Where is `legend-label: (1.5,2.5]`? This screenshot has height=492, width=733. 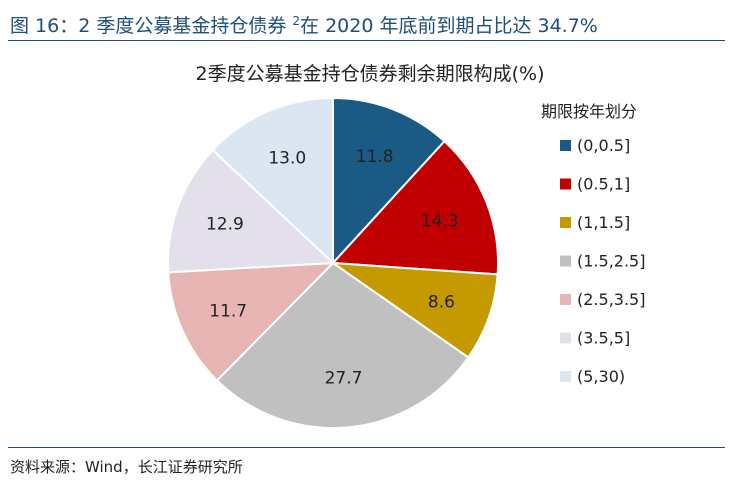
legend-label: (1.5,2.5] is located at coordinates (611, 261).